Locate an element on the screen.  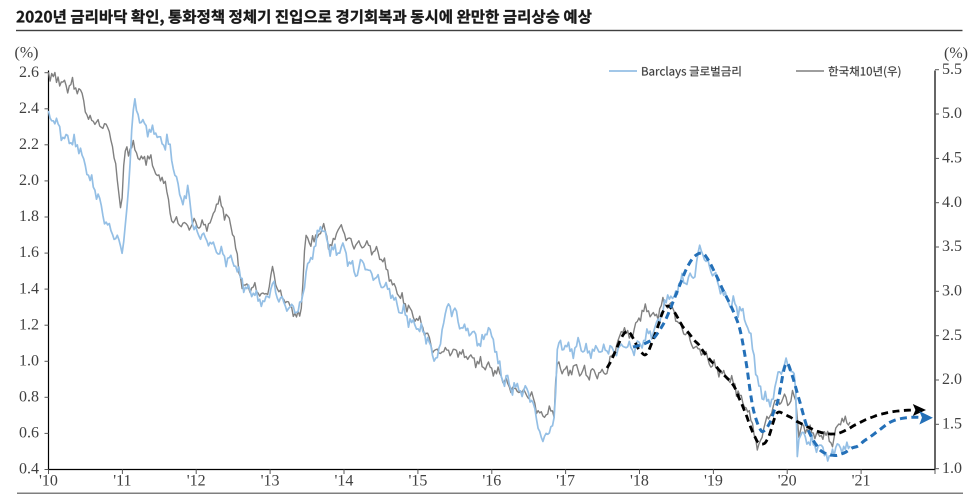
svg-text: 1.4 is located at coordinates (29, 288).